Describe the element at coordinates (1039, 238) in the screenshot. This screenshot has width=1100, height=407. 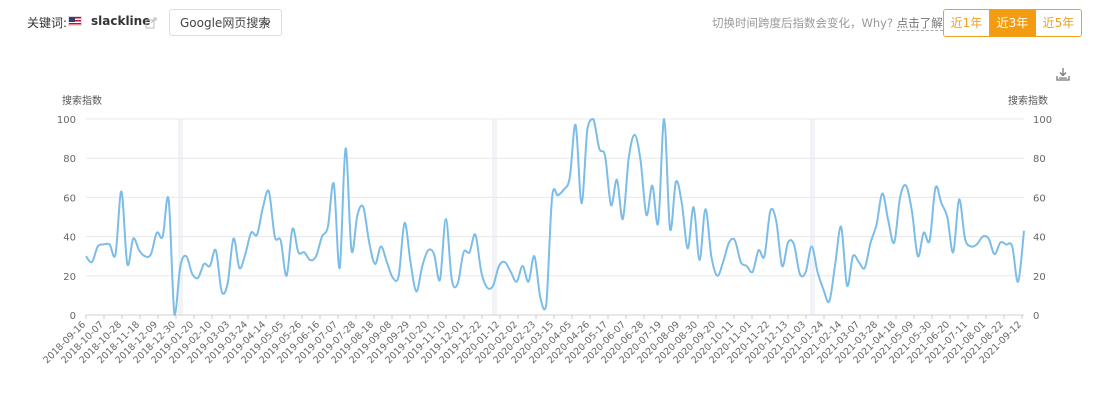
I see `y-tick-right-40: 40` at that location.